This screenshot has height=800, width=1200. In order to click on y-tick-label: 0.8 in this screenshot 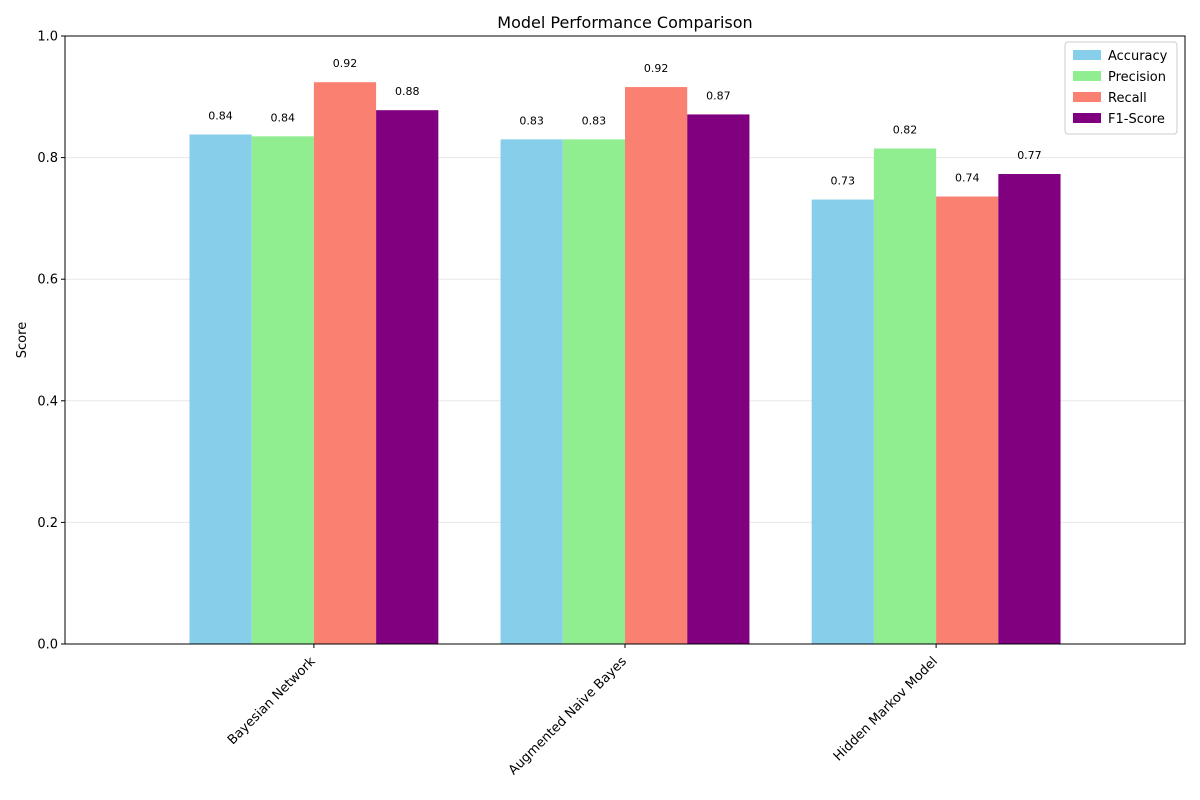, I will do `click(47, 158)`.